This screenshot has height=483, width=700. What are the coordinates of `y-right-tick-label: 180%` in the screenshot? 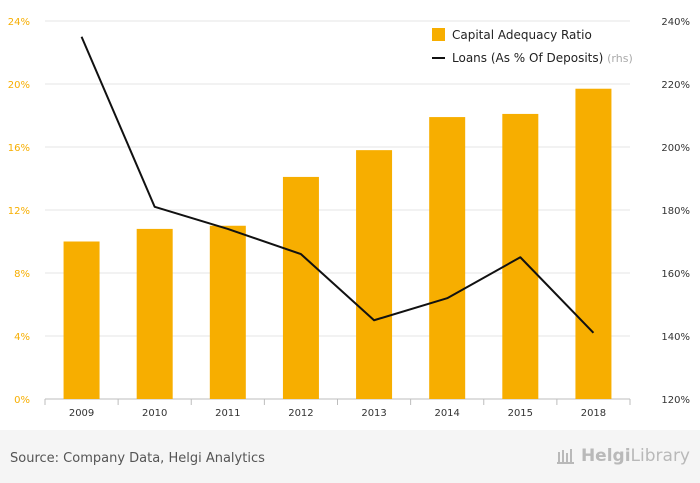 It's located at (675, 211).